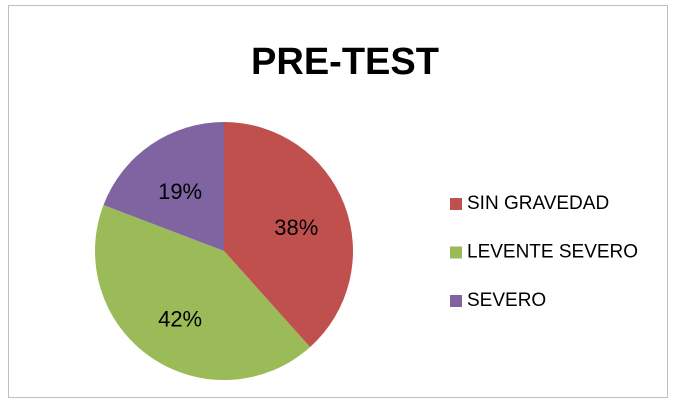 The height and width of the screenshot is (409, 676). Describe the element at coordinates (296, 227) in the screenshot. I see `data-label: 38%` at that location.